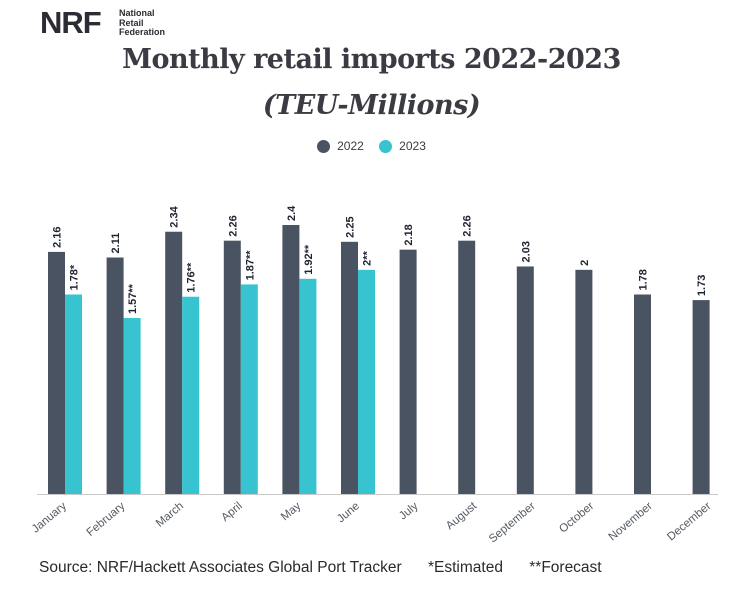 The width and height of the screenshot is (743, 597). What do you see at coordinates (371, 147) in the screenshot?
I see `chart-legend: 2022 2023` at bounding box center [371, 147].